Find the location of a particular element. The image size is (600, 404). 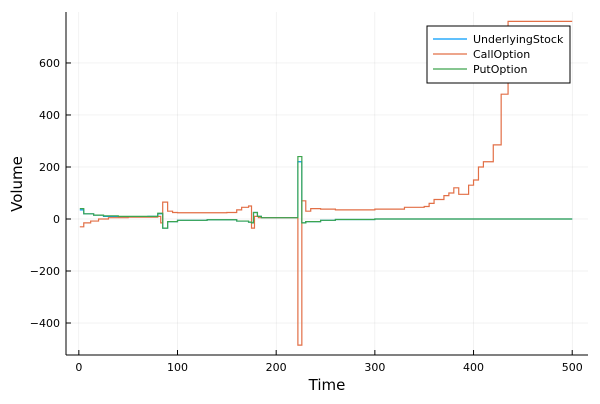

x-tick-label: 200 is located at coordinates (276, 367).